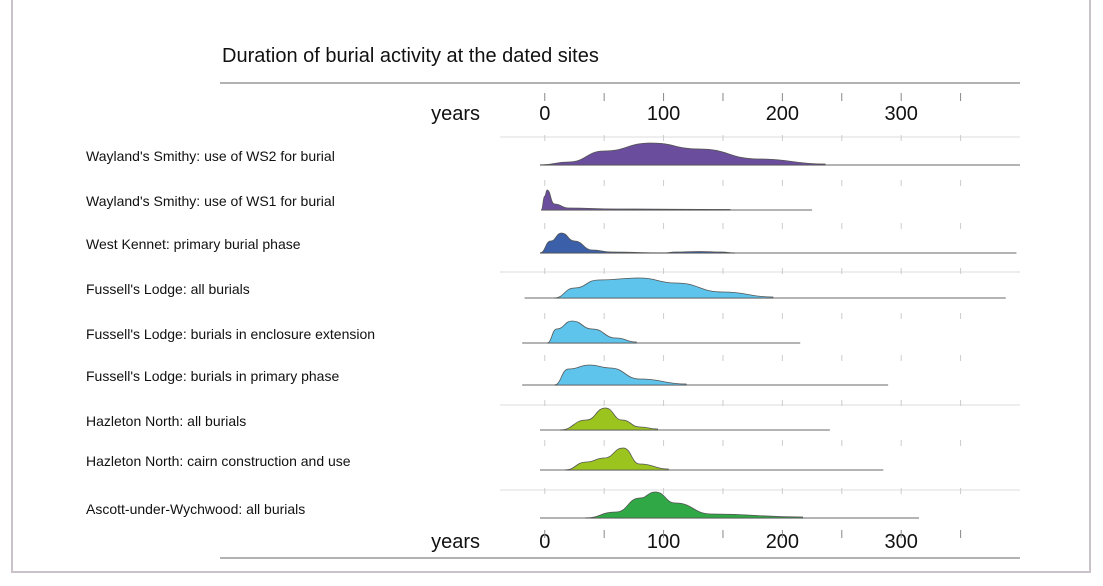  I want to click on row-label: Ascott-under-Wychwood: all burials, so click(195, 509).